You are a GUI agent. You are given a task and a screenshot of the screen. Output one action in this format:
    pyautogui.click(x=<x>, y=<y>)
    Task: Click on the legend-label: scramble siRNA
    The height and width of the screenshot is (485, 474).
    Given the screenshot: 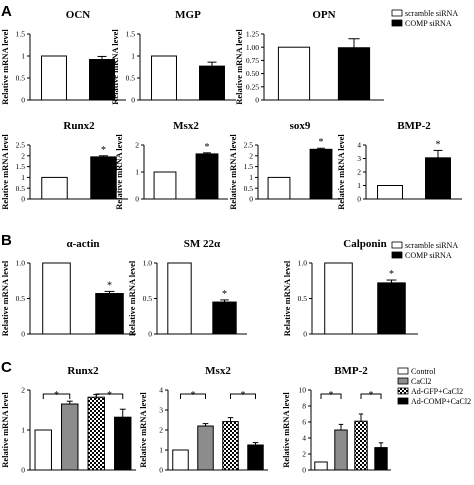 What is the action you would take?
    pyautogui.click(x=431, y=13)
    